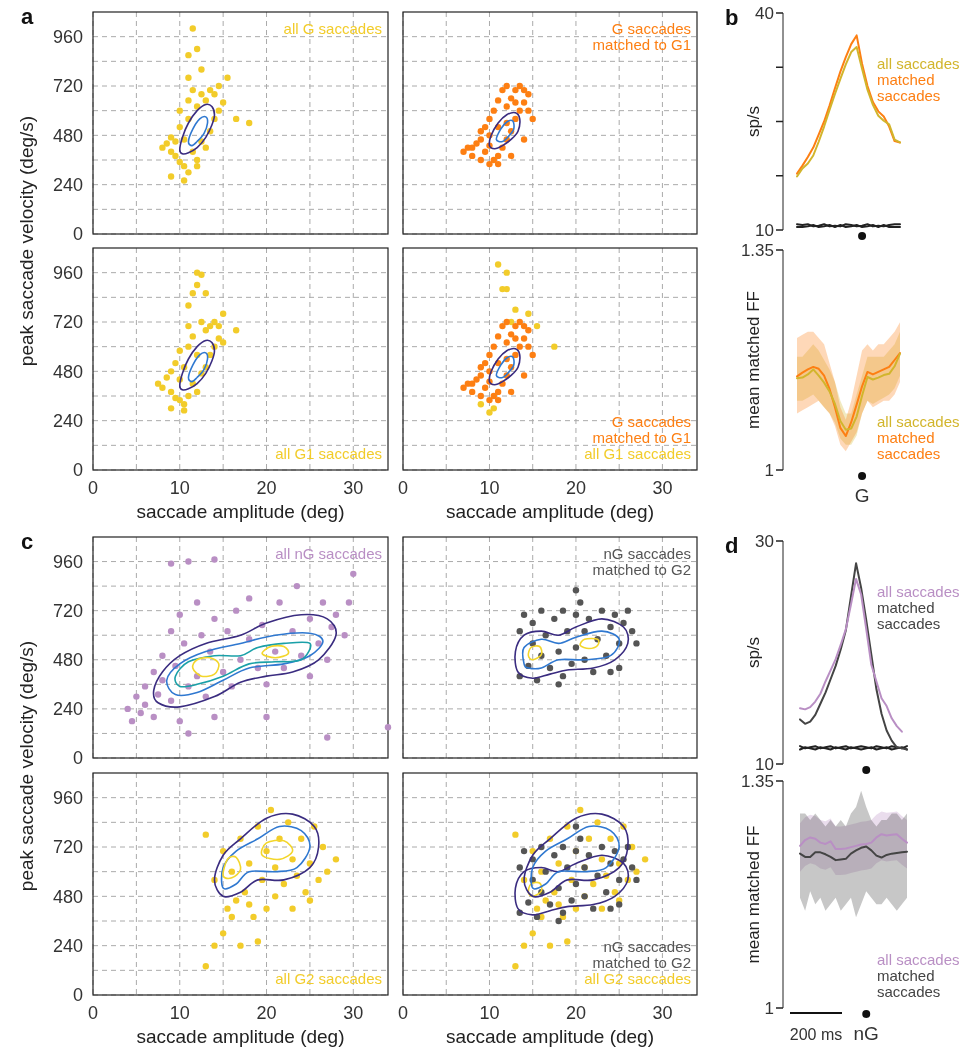  Describe the element at coordinates (27, 541) in the screenshot. I see `chart-title: c` at that location.